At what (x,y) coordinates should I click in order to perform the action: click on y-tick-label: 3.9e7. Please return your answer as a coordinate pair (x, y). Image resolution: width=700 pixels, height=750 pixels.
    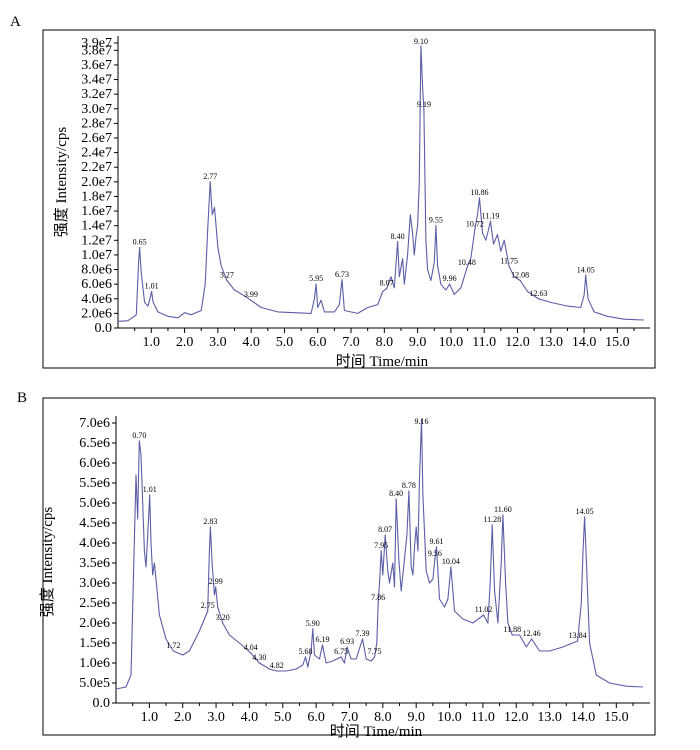
    Looking at the image, I should click on (96, 43).